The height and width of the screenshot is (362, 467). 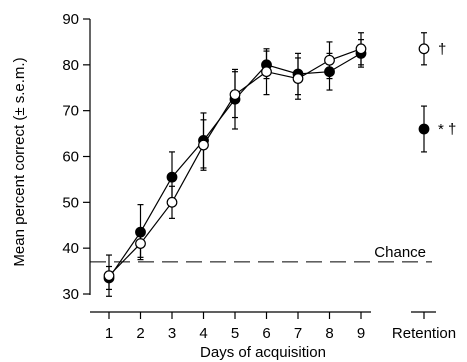 What do you see at coordinates (298, 333) in the screenshot?
I see `x-tick-label: 7` at bounding box center [298, 333].